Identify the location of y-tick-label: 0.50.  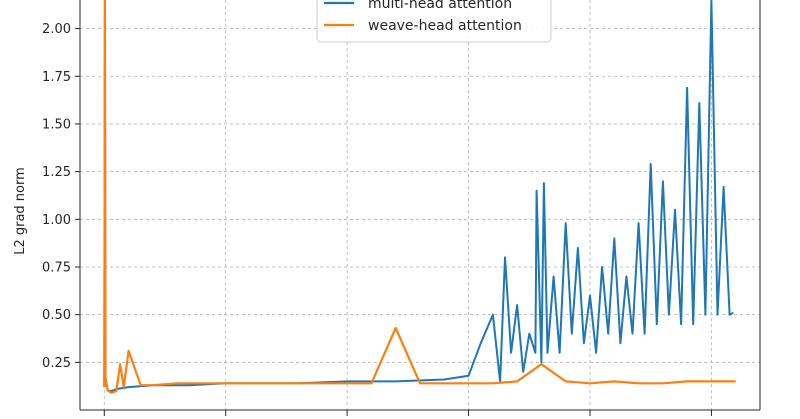
(56, 315).